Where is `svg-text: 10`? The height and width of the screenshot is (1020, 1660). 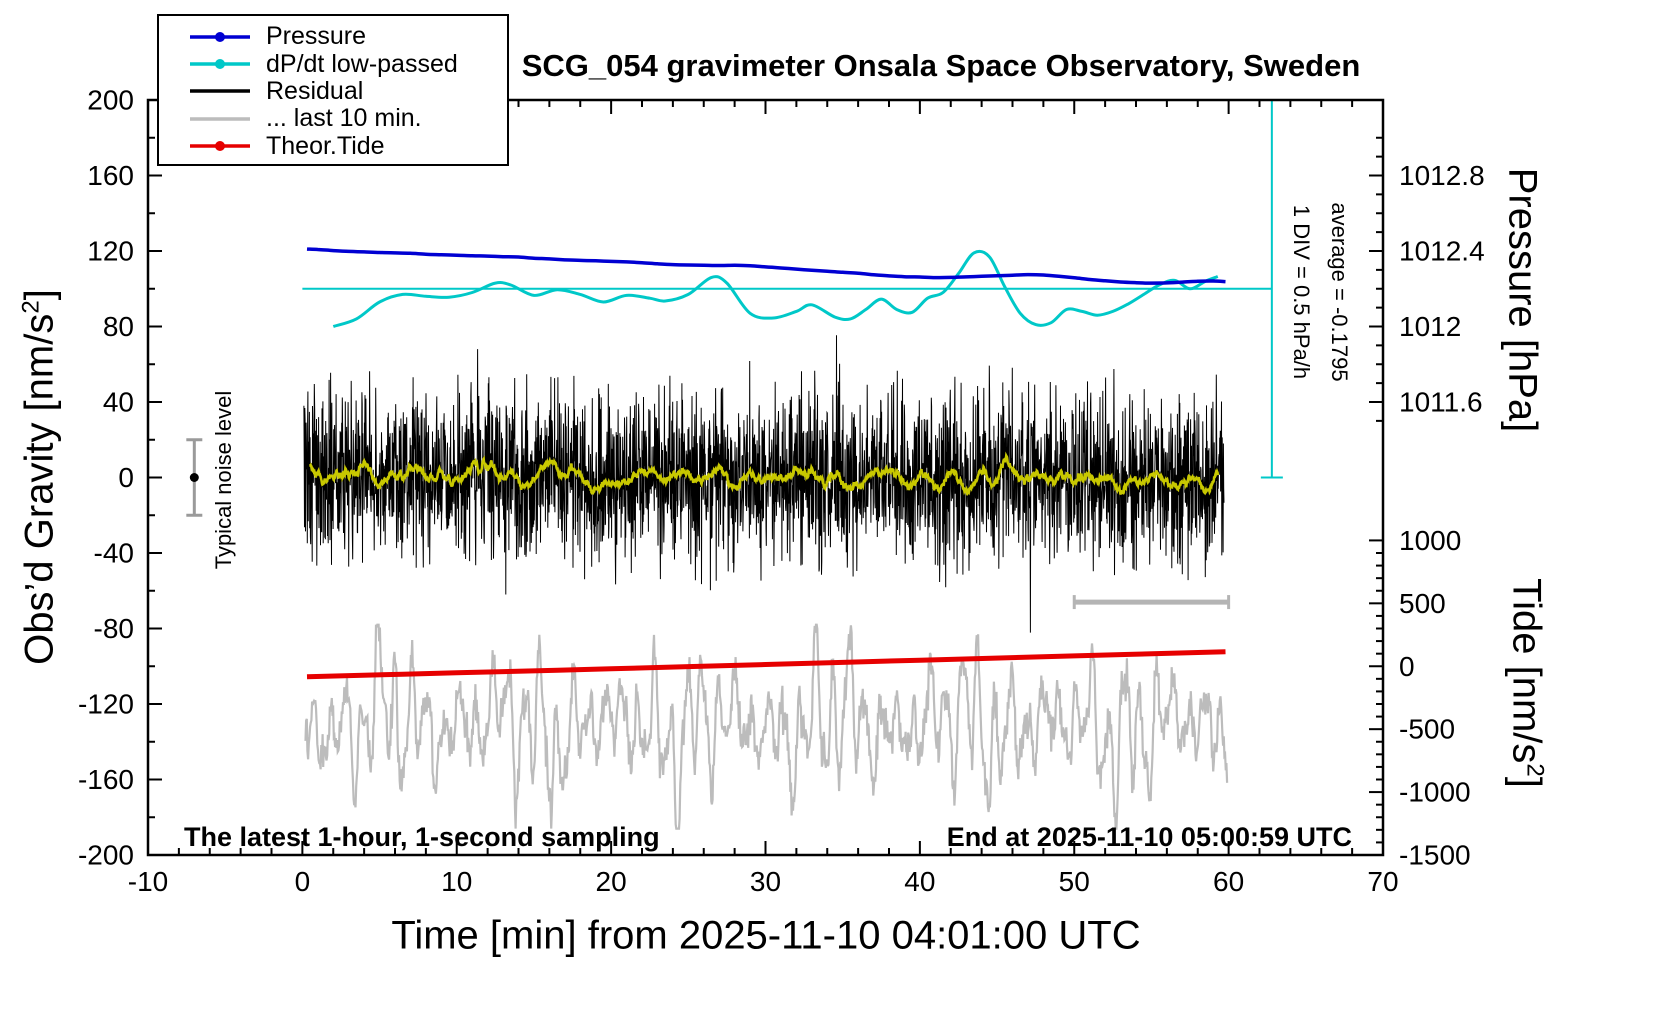 svg-text: 10 is located at coordinates (456, 881).